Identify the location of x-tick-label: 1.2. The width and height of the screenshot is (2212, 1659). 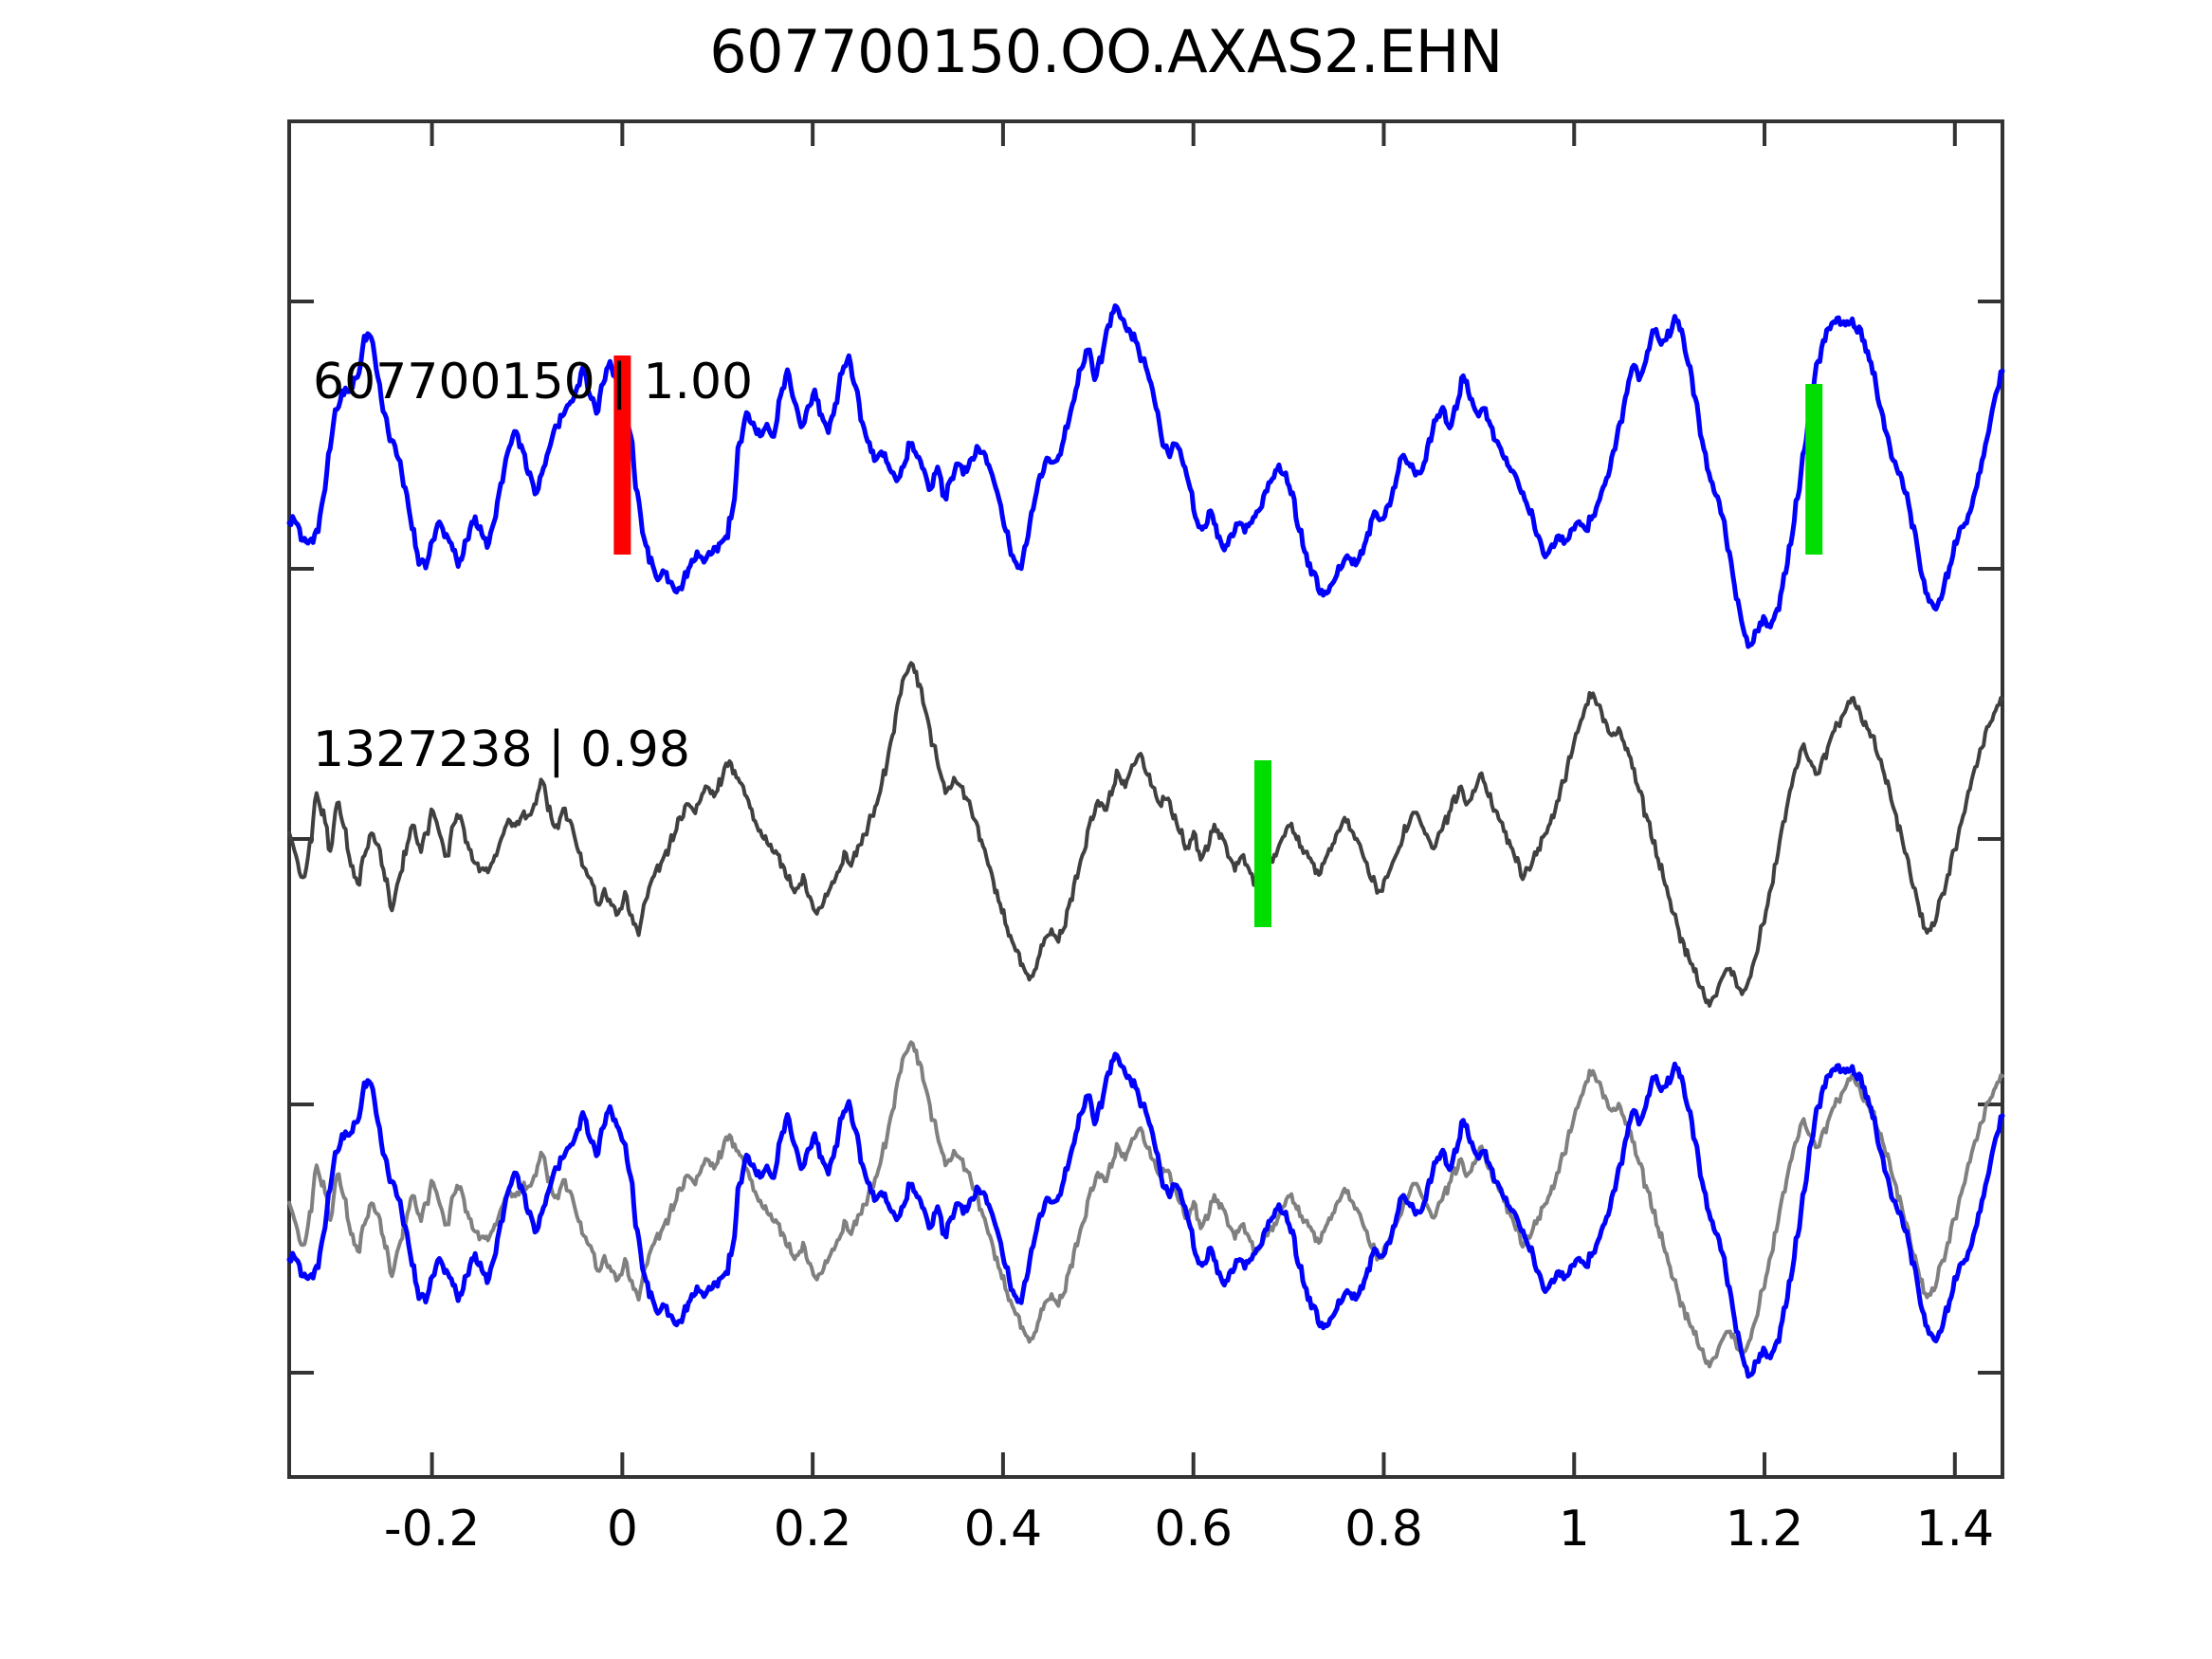
(1765, 1529).